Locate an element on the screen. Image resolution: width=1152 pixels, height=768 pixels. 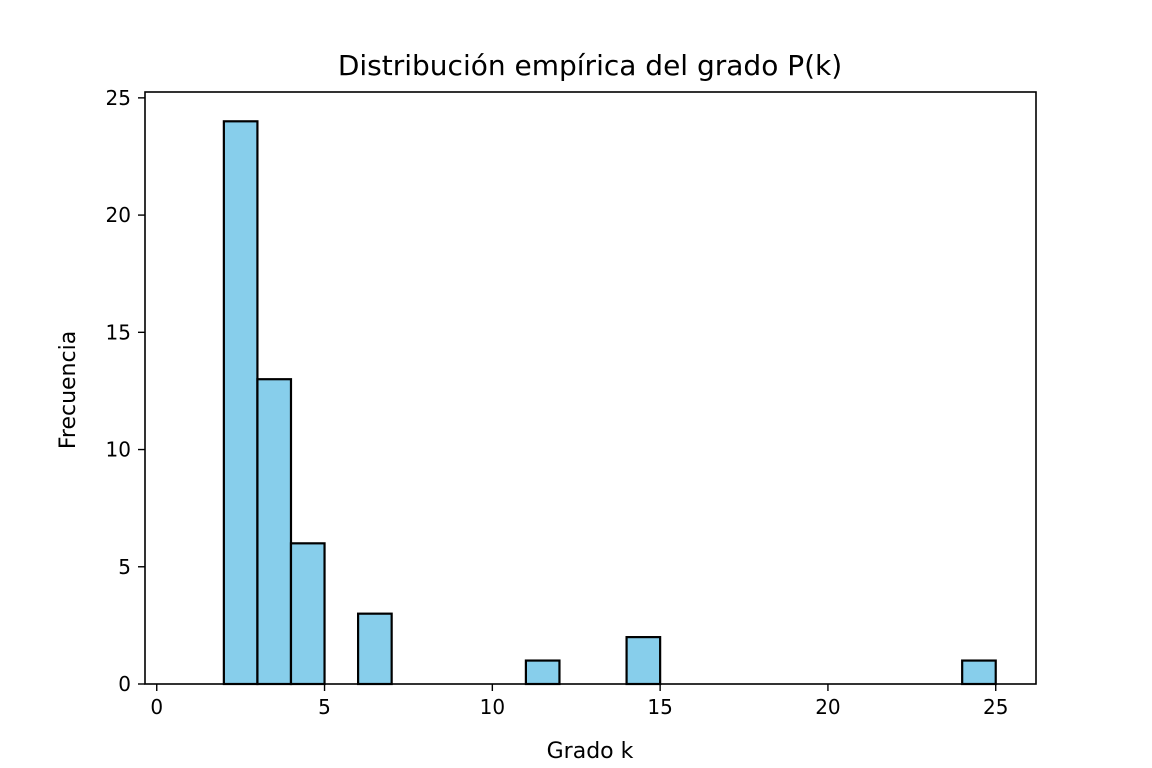
x-axis-ticks: 0 5 10 15 20 25 is located at coordinates (579, 701).